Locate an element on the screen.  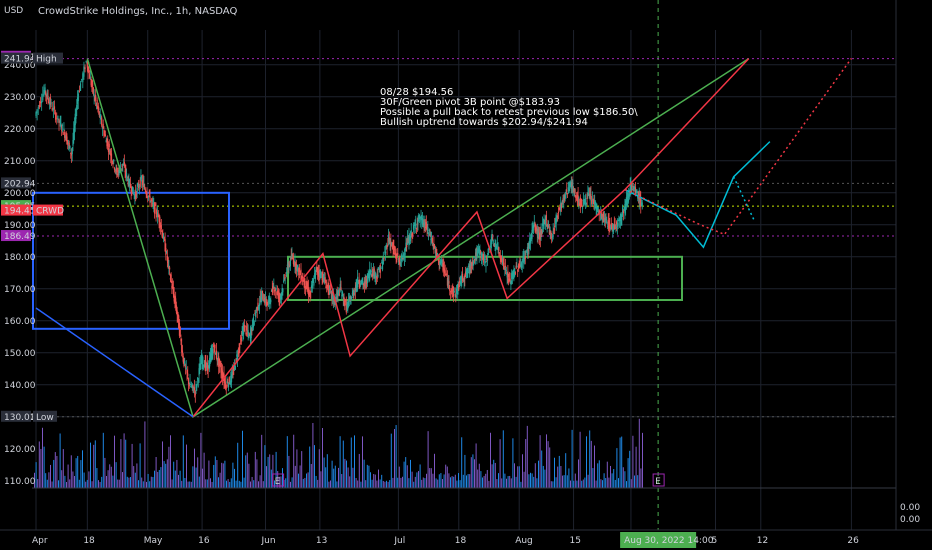
axis-background is located at coordinates (914, 275).